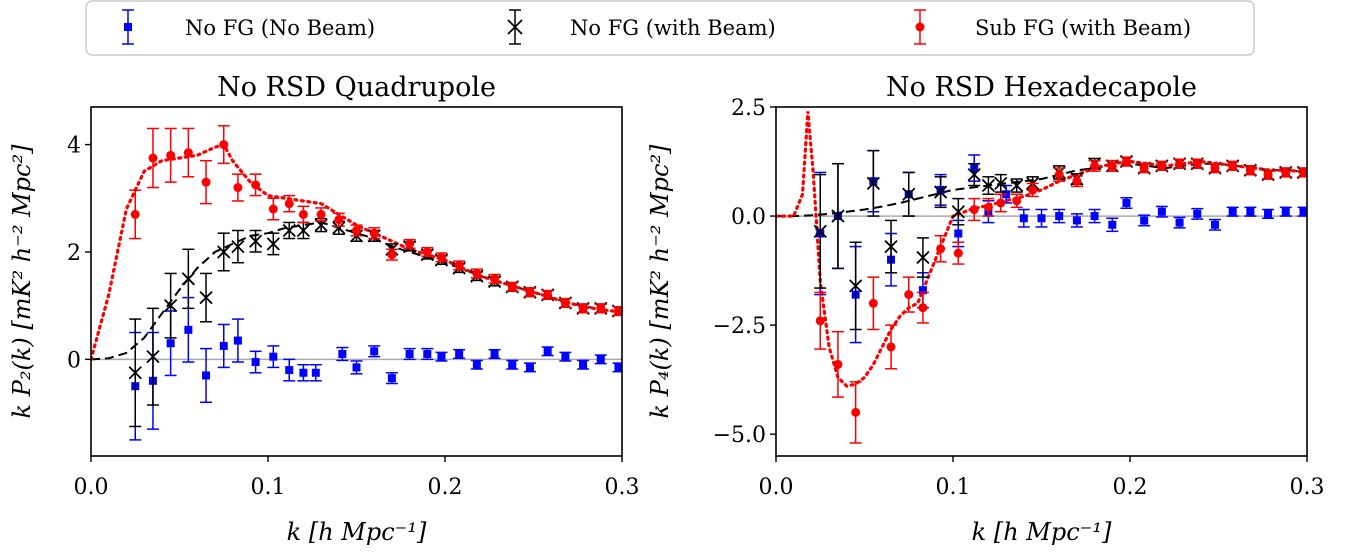 The height and width of the screenshot is (556, 1352). Describe the element at coordinates (375, 368) in the screenshot. I see `series-square` at that location.